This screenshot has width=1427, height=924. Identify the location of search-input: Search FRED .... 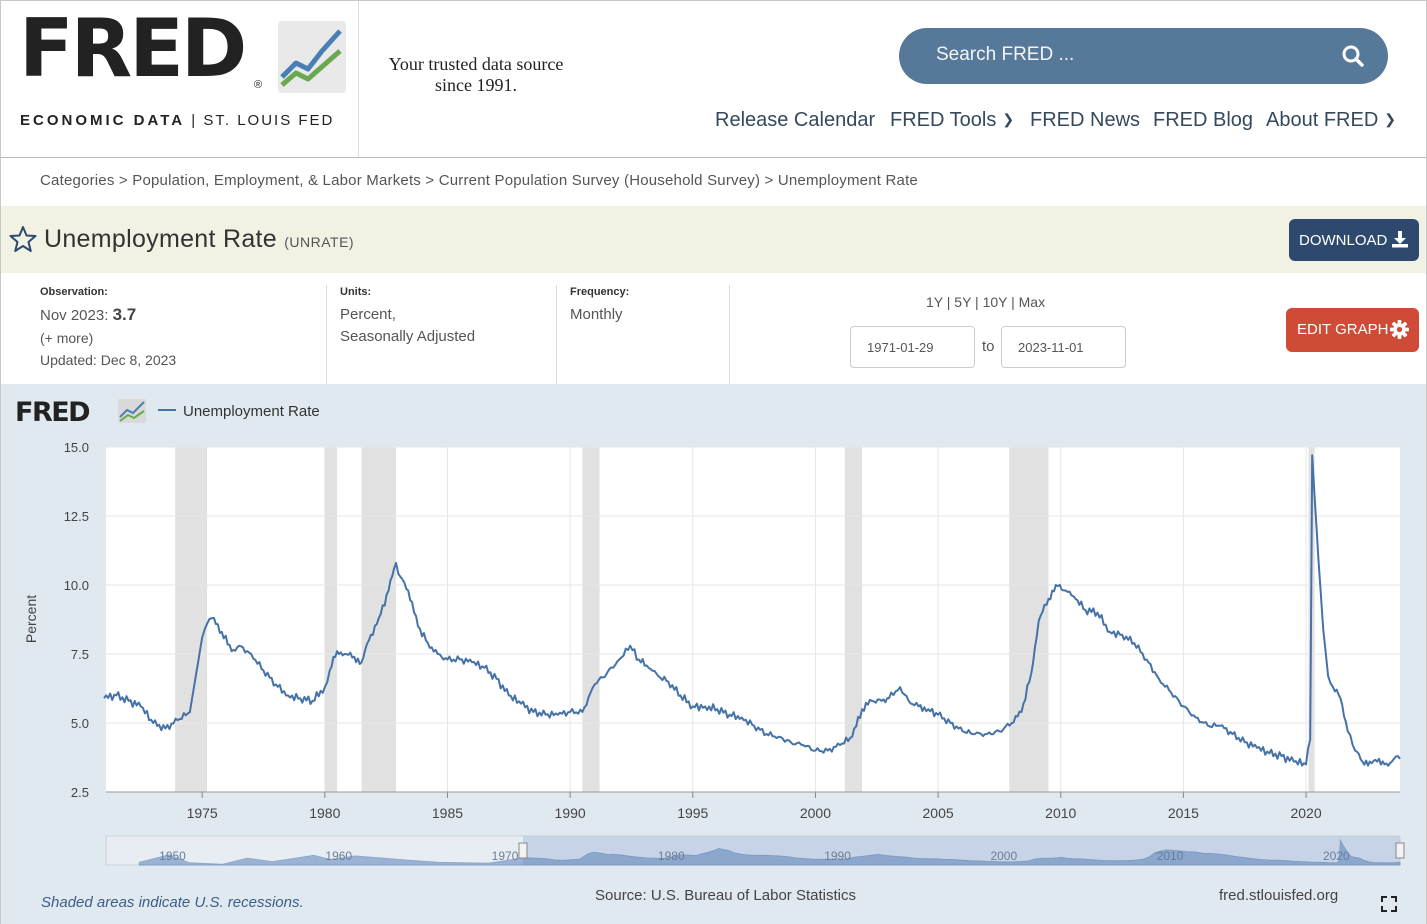
(1005, 54).